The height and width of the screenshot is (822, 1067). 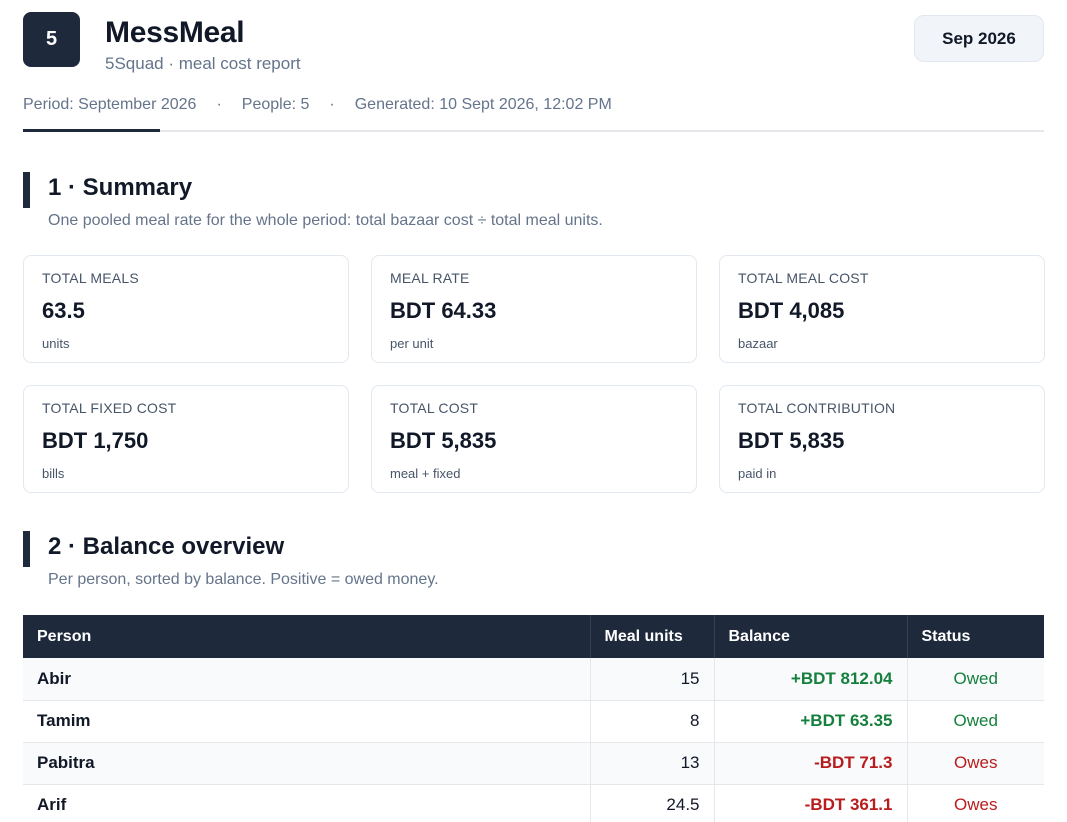 What do you see at coordinates (63, 310) in the screenshot?
I see `stat-value: 63.5` at bounding box center [63, 310].